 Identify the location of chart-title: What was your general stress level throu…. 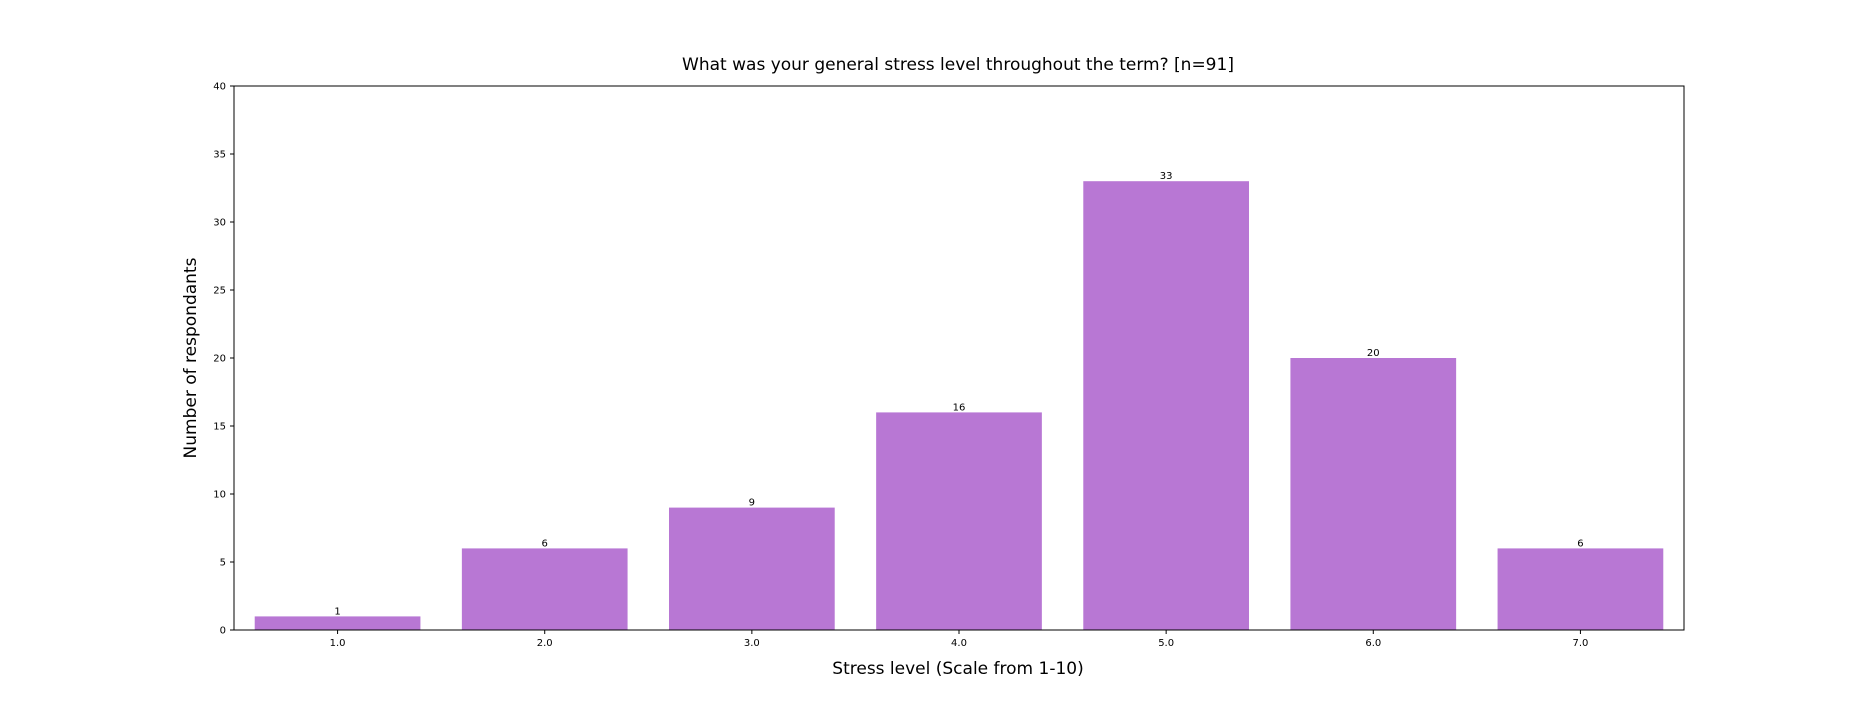
(958, 65).